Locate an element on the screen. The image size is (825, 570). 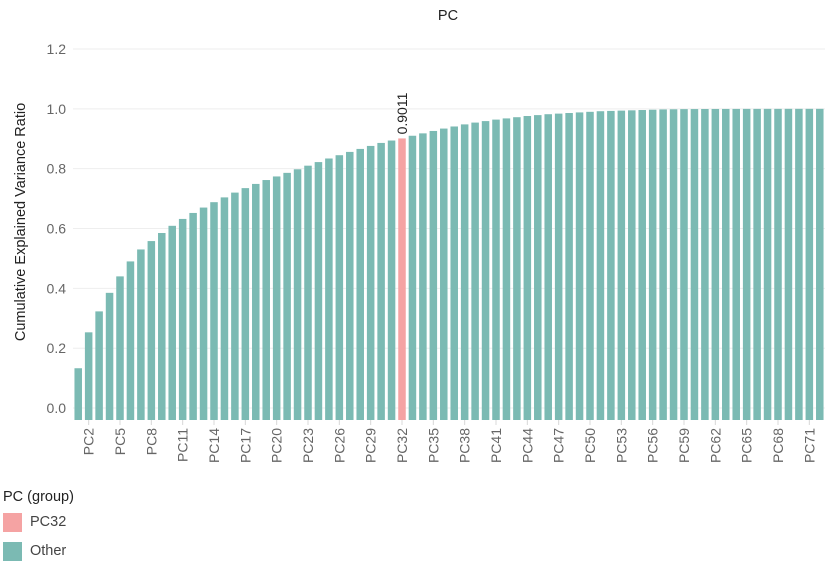
bar-pc60 is located at coordinates (694, 264).